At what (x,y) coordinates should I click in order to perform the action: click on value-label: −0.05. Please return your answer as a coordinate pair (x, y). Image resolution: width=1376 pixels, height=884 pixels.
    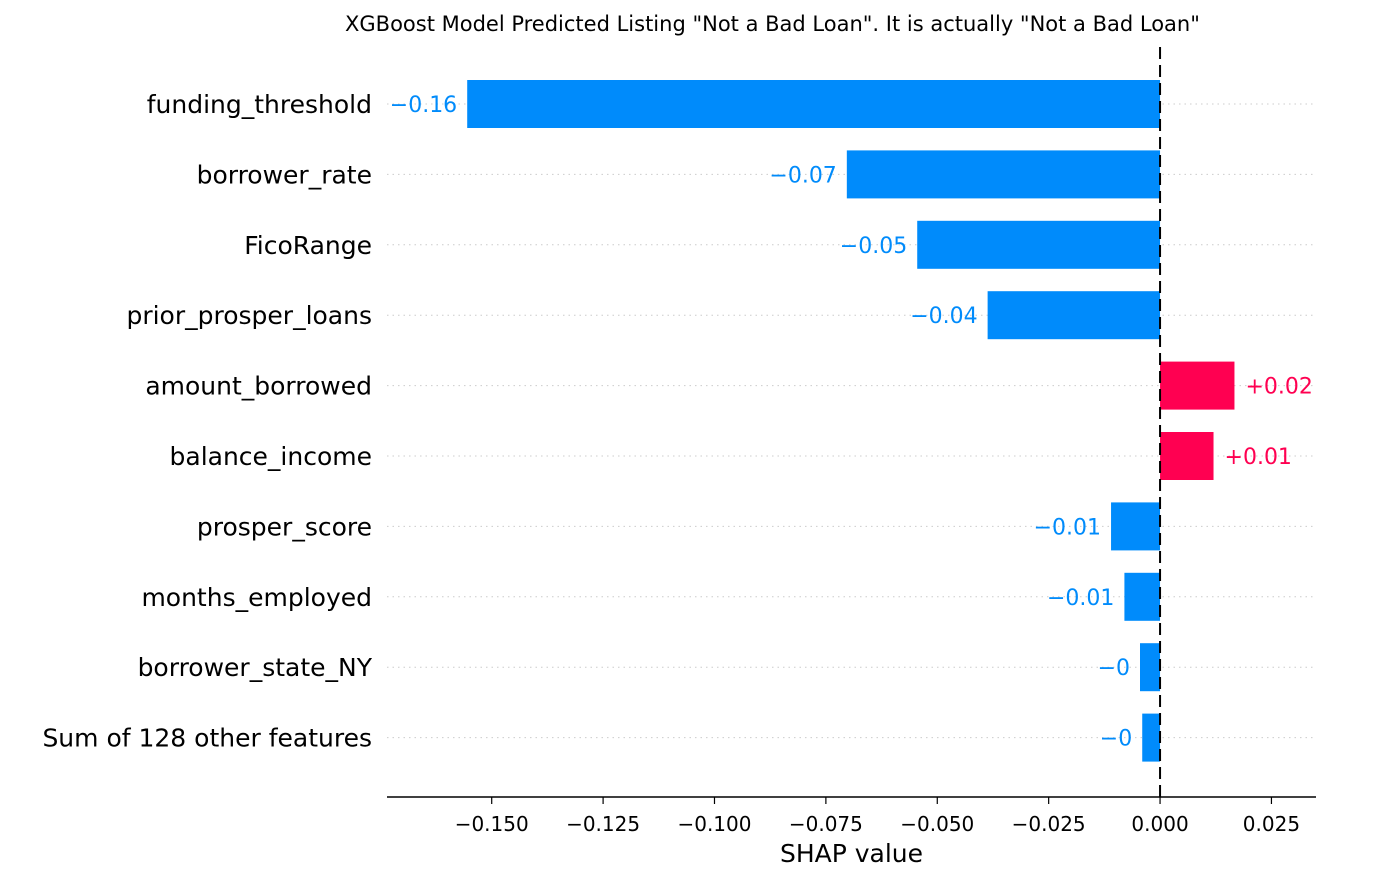
    Looking at the image, I should click on (873, 246).